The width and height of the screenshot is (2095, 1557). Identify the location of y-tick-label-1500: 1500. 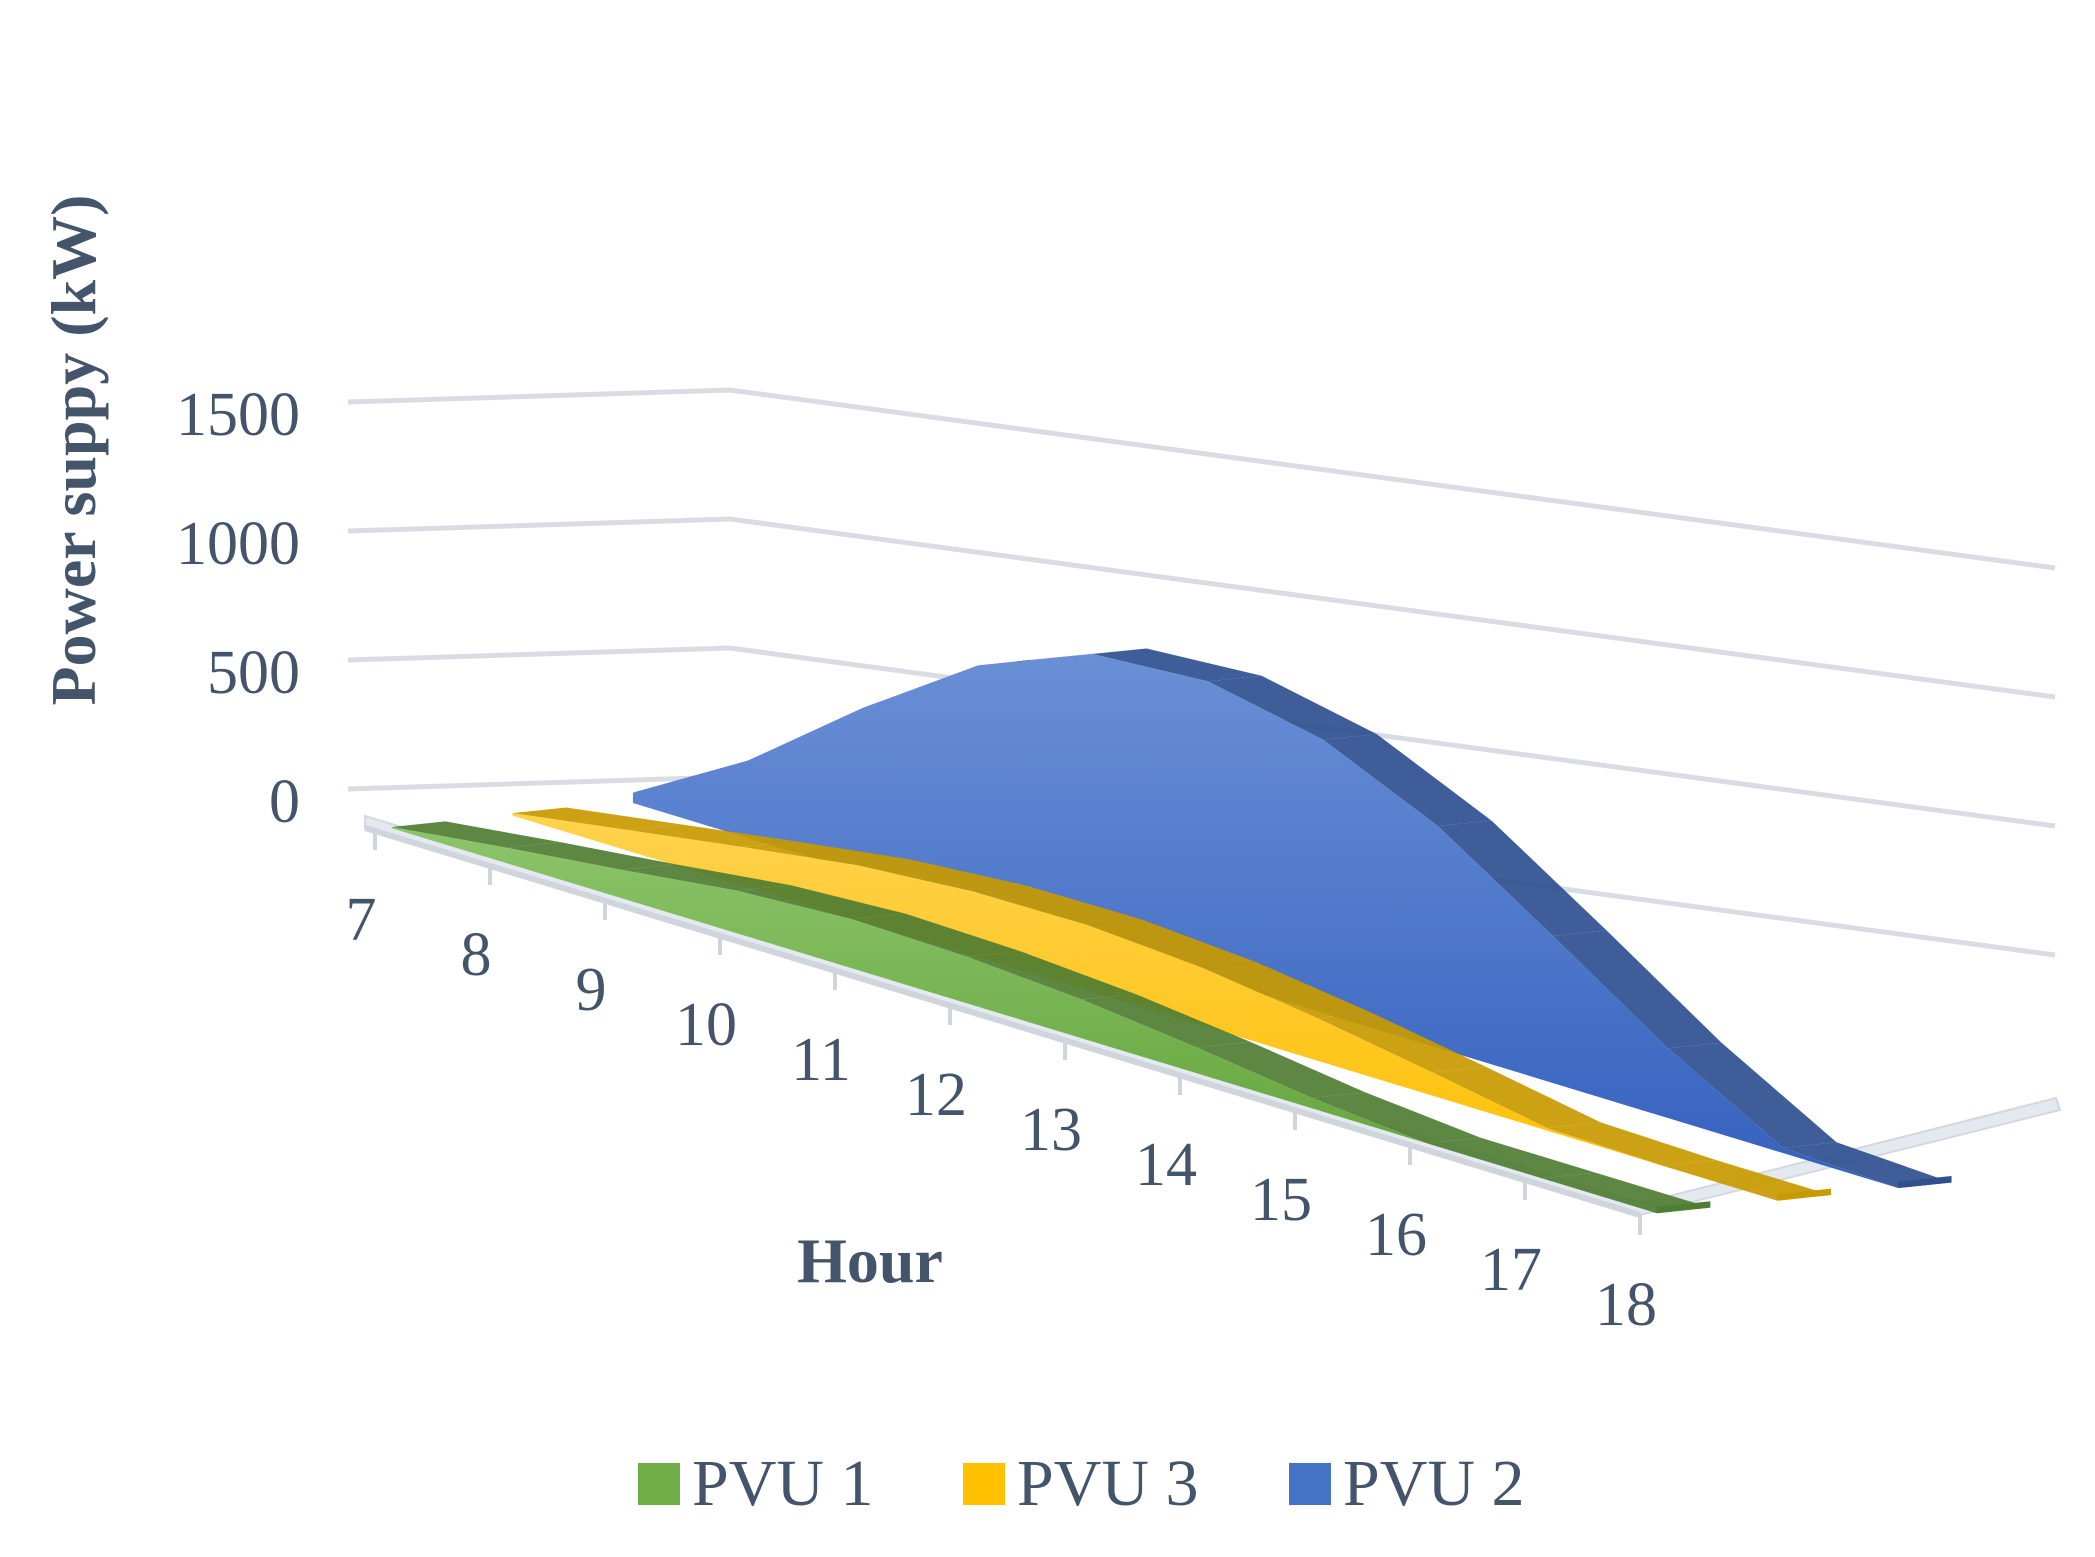
(238, 415).